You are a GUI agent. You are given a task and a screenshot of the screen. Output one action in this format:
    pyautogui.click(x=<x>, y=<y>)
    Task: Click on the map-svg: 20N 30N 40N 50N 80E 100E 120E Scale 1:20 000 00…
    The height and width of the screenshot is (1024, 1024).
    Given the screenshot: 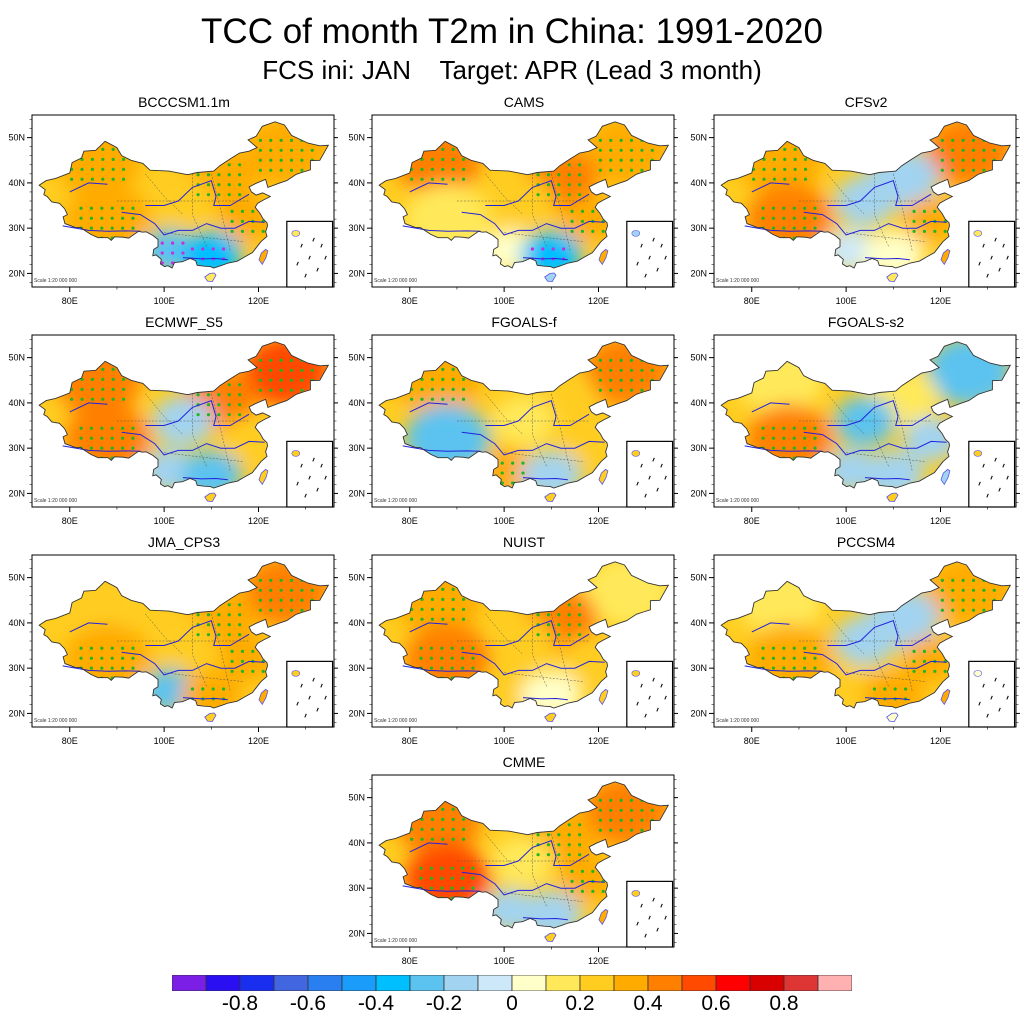 What is the action you would take?
    pyautogui.click(x=513, y=430)
    